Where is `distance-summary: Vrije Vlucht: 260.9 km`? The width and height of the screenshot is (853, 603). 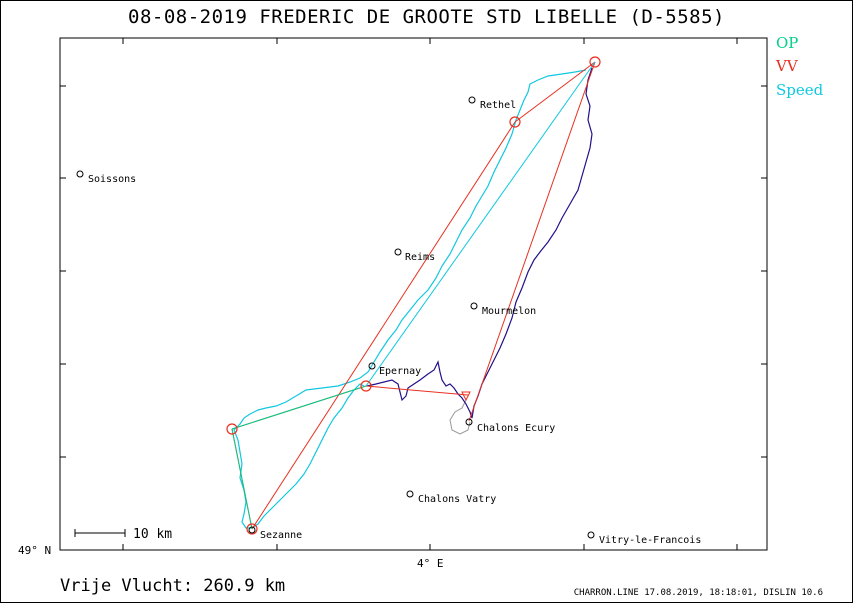
distance-summary: Vrije Vlucht: 260.9 km is located at coordinates (173, 586).